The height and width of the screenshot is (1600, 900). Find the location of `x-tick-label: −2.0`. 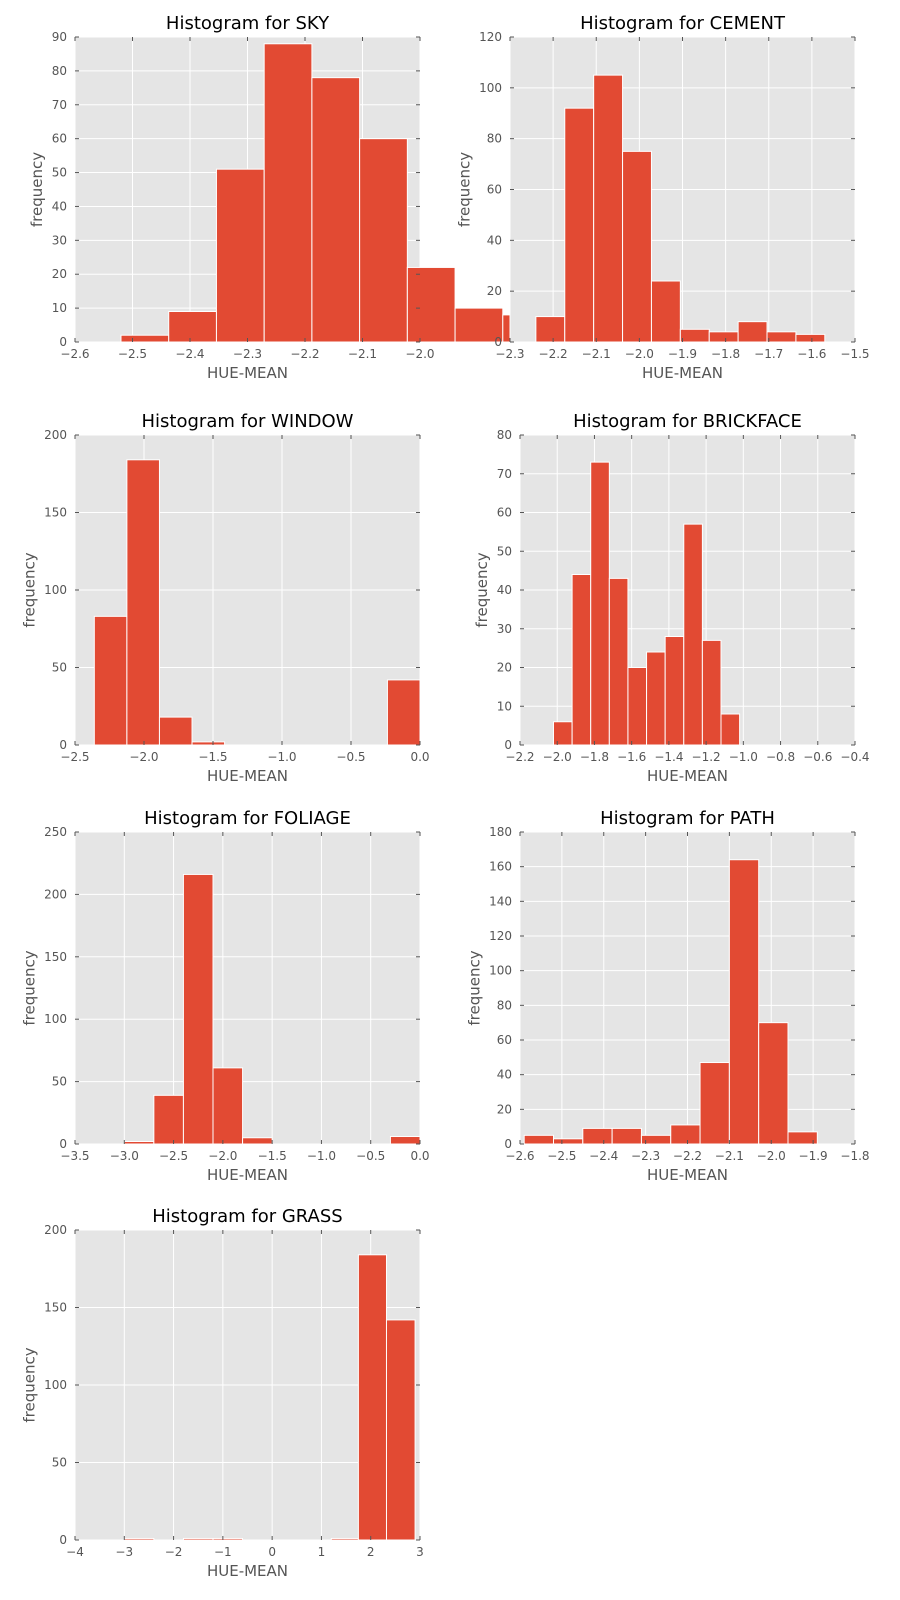

x-tick-label: −2.0 is located at coordinates (557, 757).